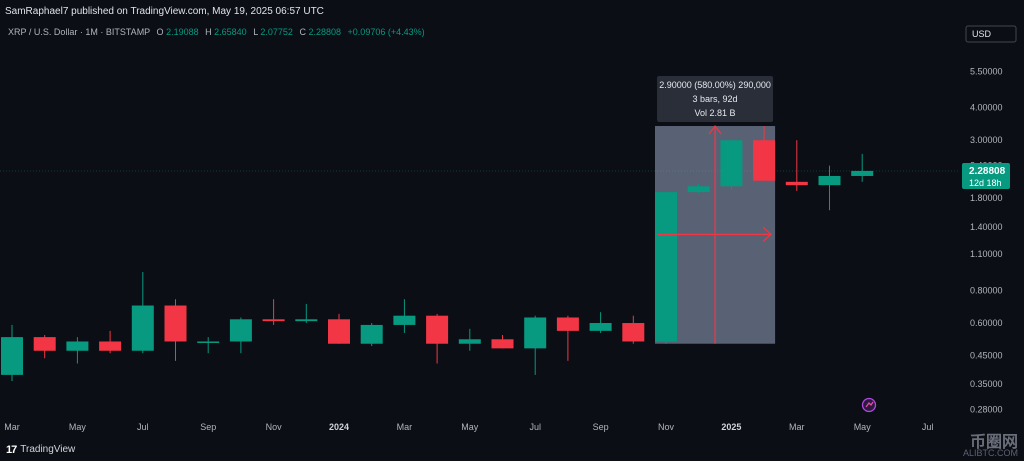 Image resolution: width=1024 pixels, height=461 pixels. Describe the element at coordinates (990, 453) in the screenshot. I see `watermark-domain: ALIBTC.COM` at that location.